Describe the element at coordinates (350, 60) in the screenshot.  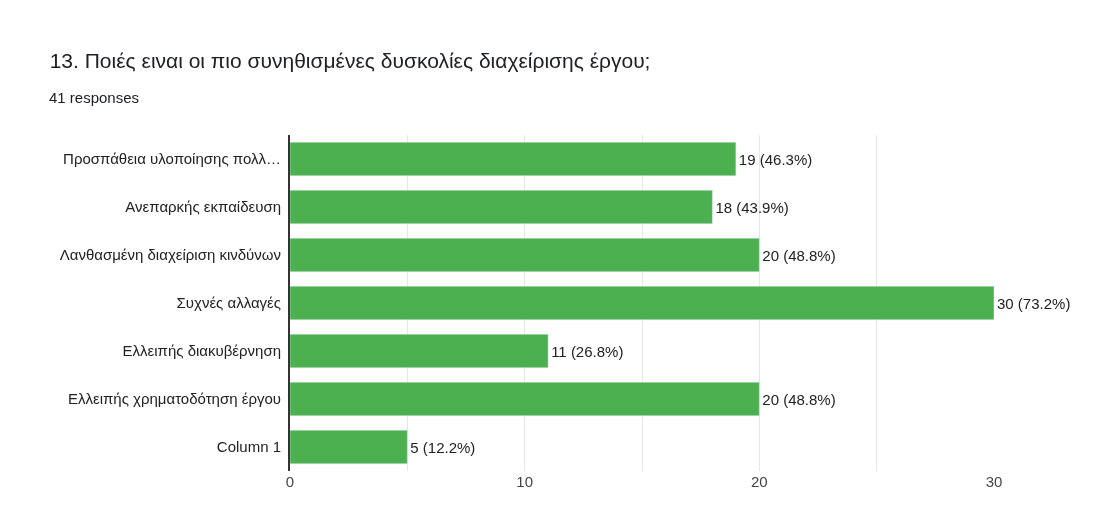
I see `chart-title: 13. Ποιές ειναι οι πιο συνηθισμένες δυσκολίες διαχείρισης έργου;` at that location.